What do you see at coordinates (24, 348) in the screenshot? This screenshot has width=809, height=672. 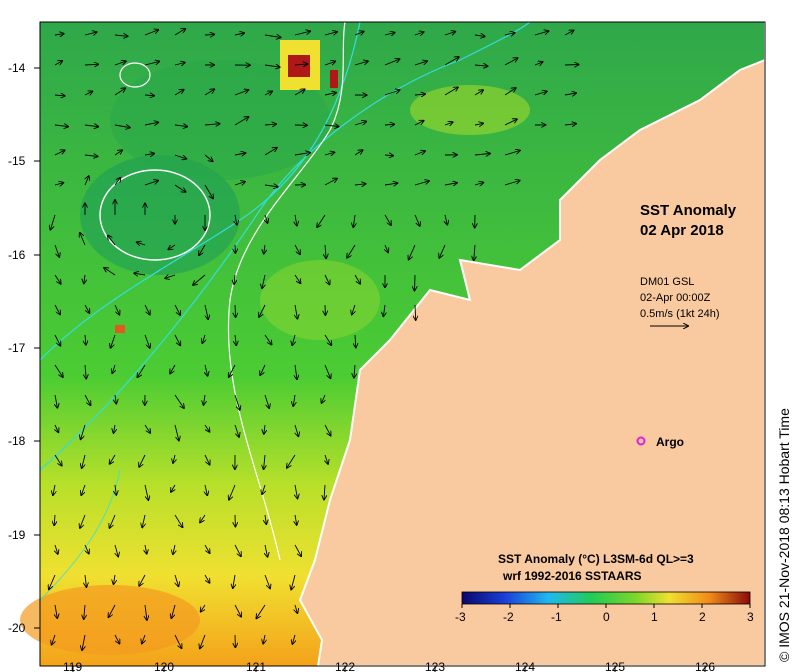 I see `latitude-axis: -14 -15 -16 -17 -18 -19 -20` at bounding box center [24, 348].